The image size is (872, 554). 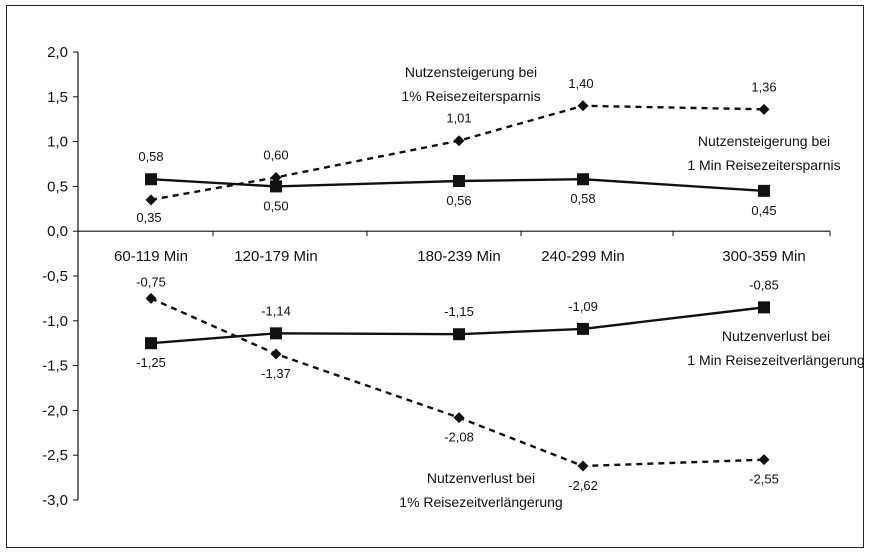 I want to click on y-tick-label: 1,5, so click(x=57, y=97).